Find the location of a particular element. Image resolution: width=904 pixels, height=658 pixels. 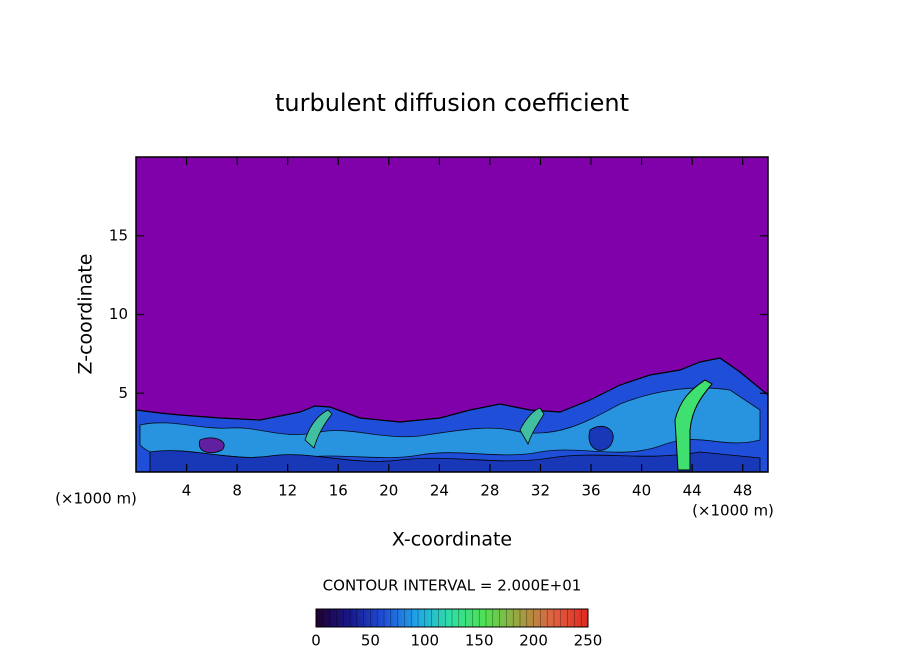

x-tick-label: 44 is located at coordinates (692, 491).